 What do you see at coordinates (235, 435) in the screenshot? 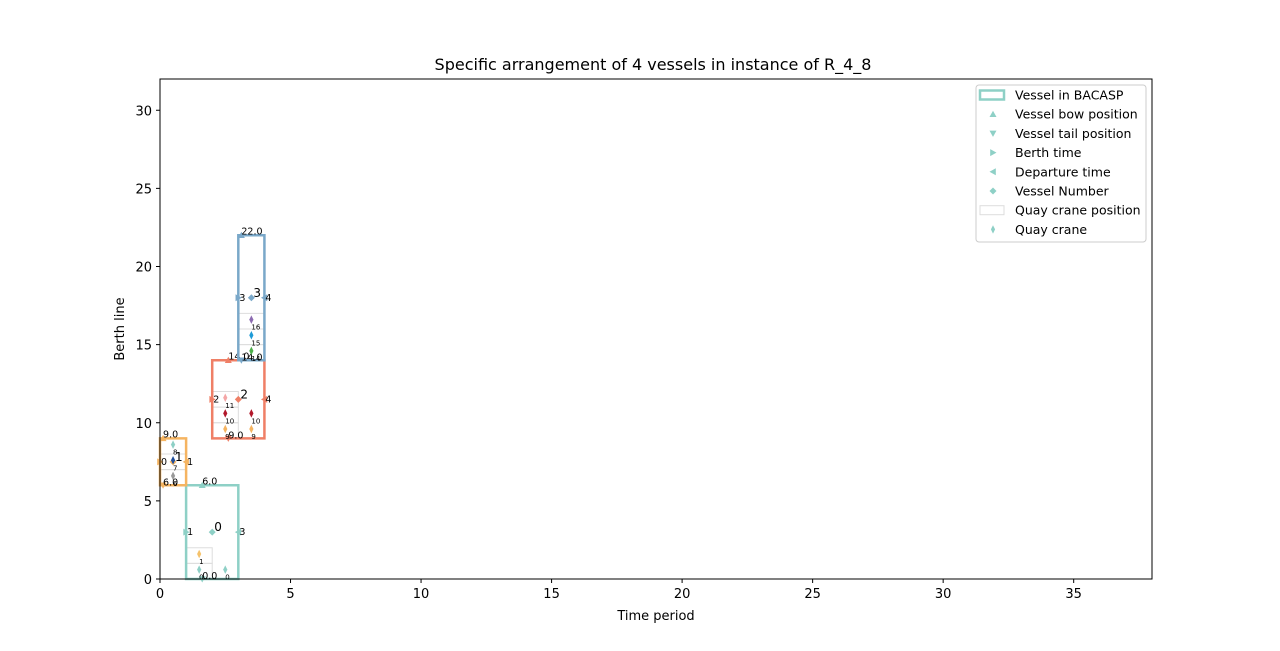
I see `vessel-tail-label: 9.0` at bounding box center [235, 435].